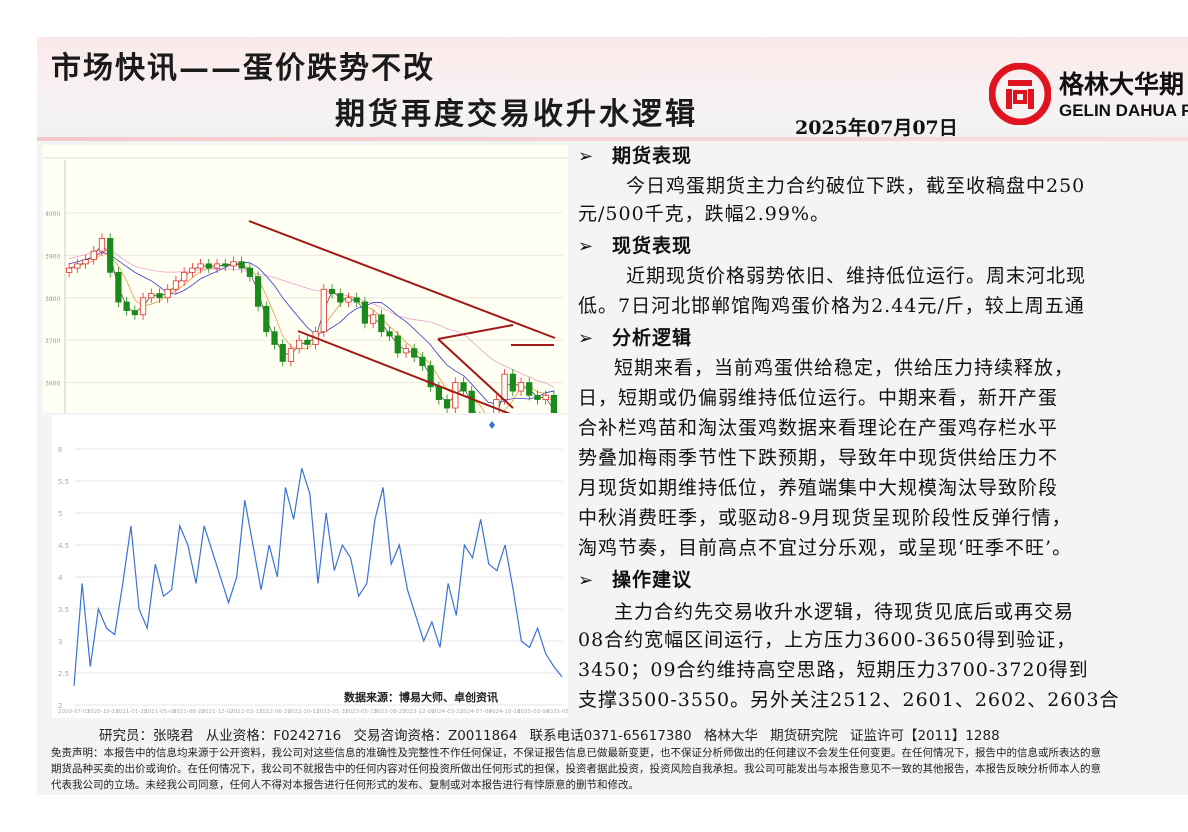 Image resolution: width=1188 pixels, height=832 pixels. What do you see at coordinates (332, 712) in the screenshot?
I see `x-tick-label: 2023-01-31` at bounding box center [332, 712].